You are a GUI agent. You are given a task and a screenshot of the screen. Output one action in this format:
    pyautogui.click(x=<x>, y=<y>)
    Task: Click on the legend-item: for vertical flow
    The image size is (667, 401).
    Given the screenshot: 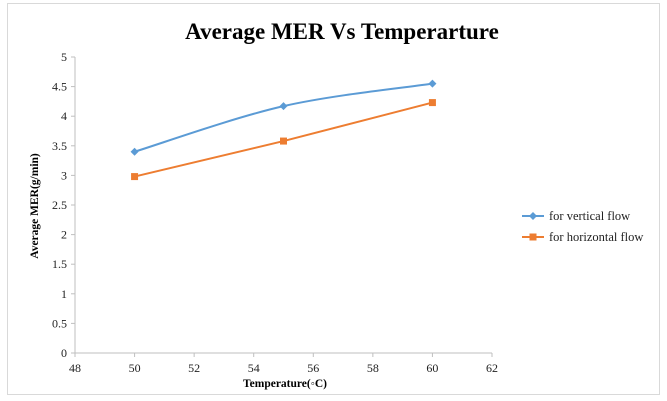 What is the action you would take?
    pyautogui.click(x=576, y=216)
    